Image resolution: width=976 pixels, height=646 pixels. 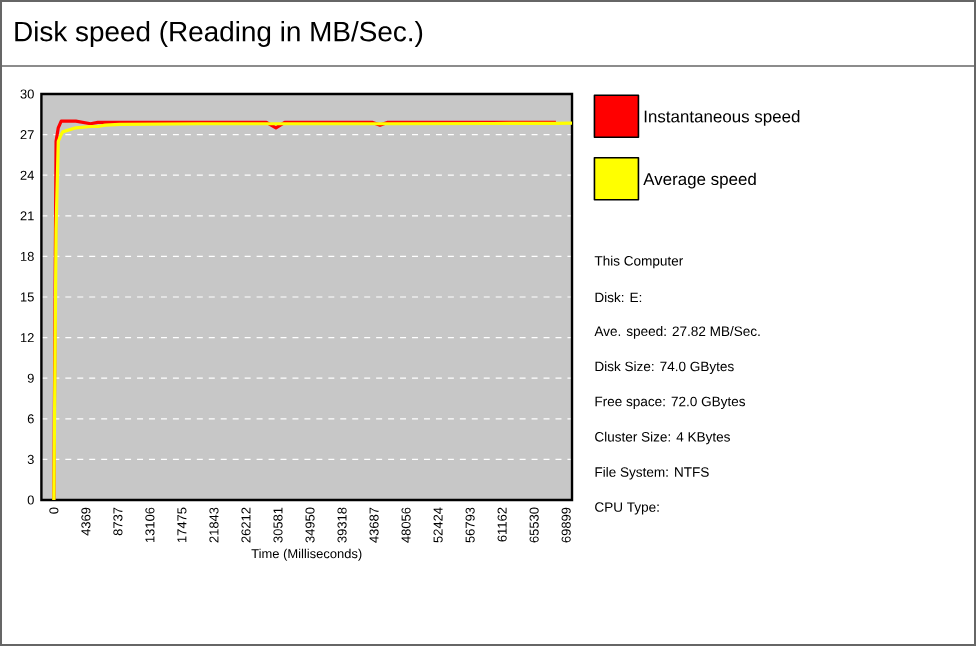 What do you see at coordinates (699, 180) in the screenshot?
I see `text: Average speed` at bounding box center [699, 180].